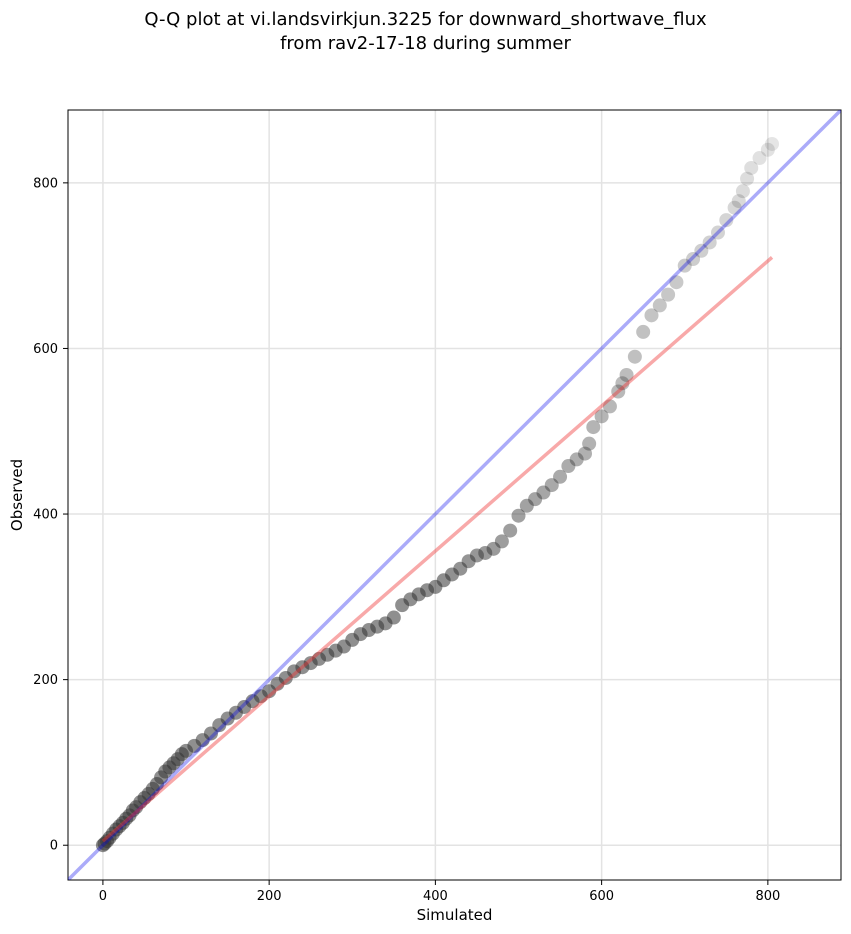  Describe the element at coordinates (425, 43) in the screenshot. I see `chart-title-line2: from rav2-17-18 during summer` at that location.